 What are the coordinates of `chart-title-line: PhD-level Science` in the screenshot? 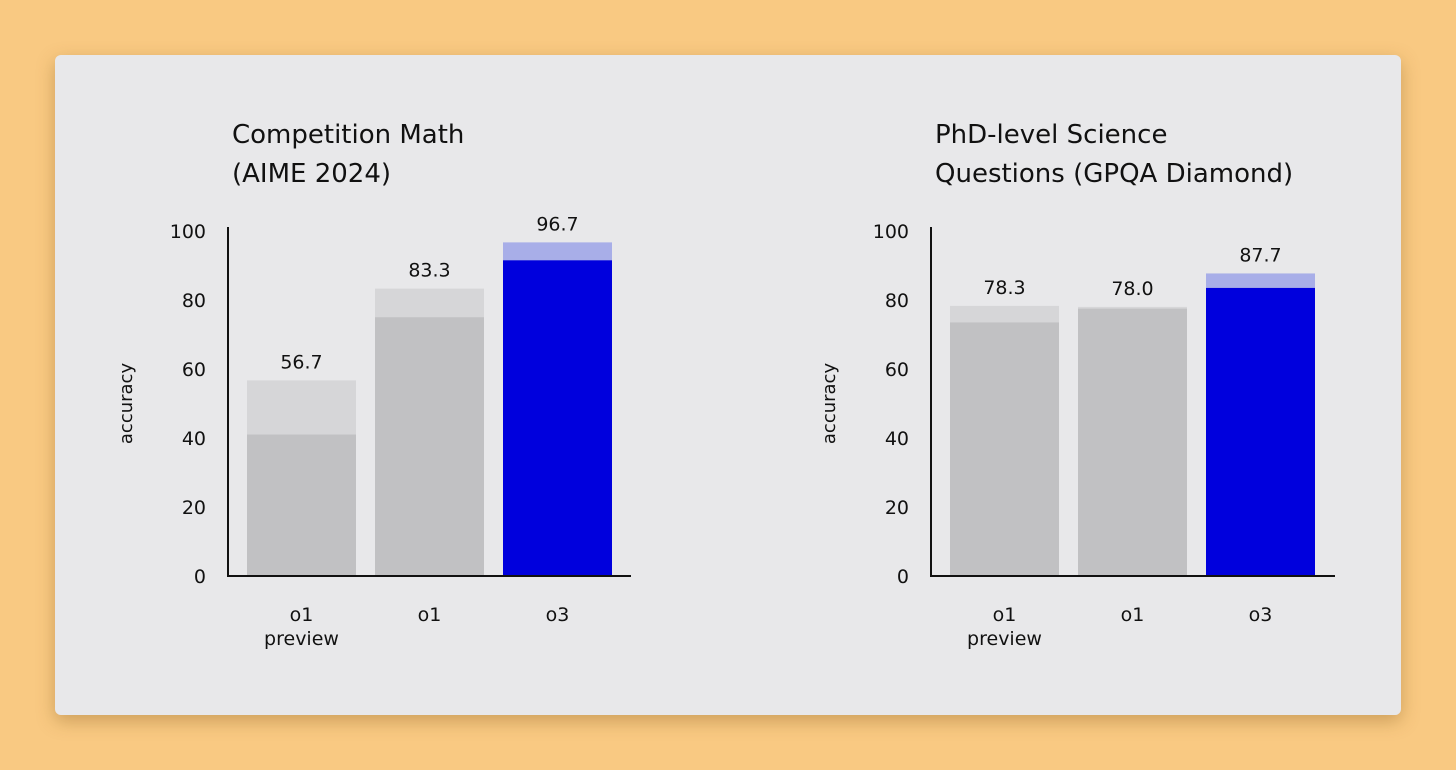 It's located at (1051, 135).